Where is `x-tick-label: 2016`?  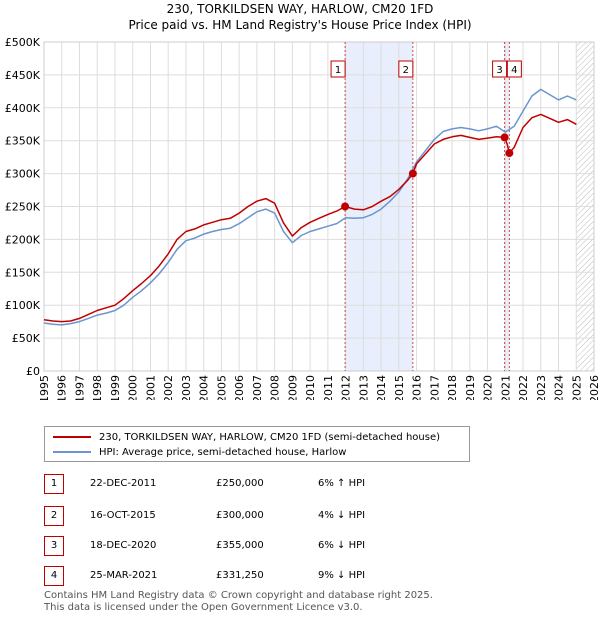 x-tick-label: 2016 is located at coordinates (417, 387).